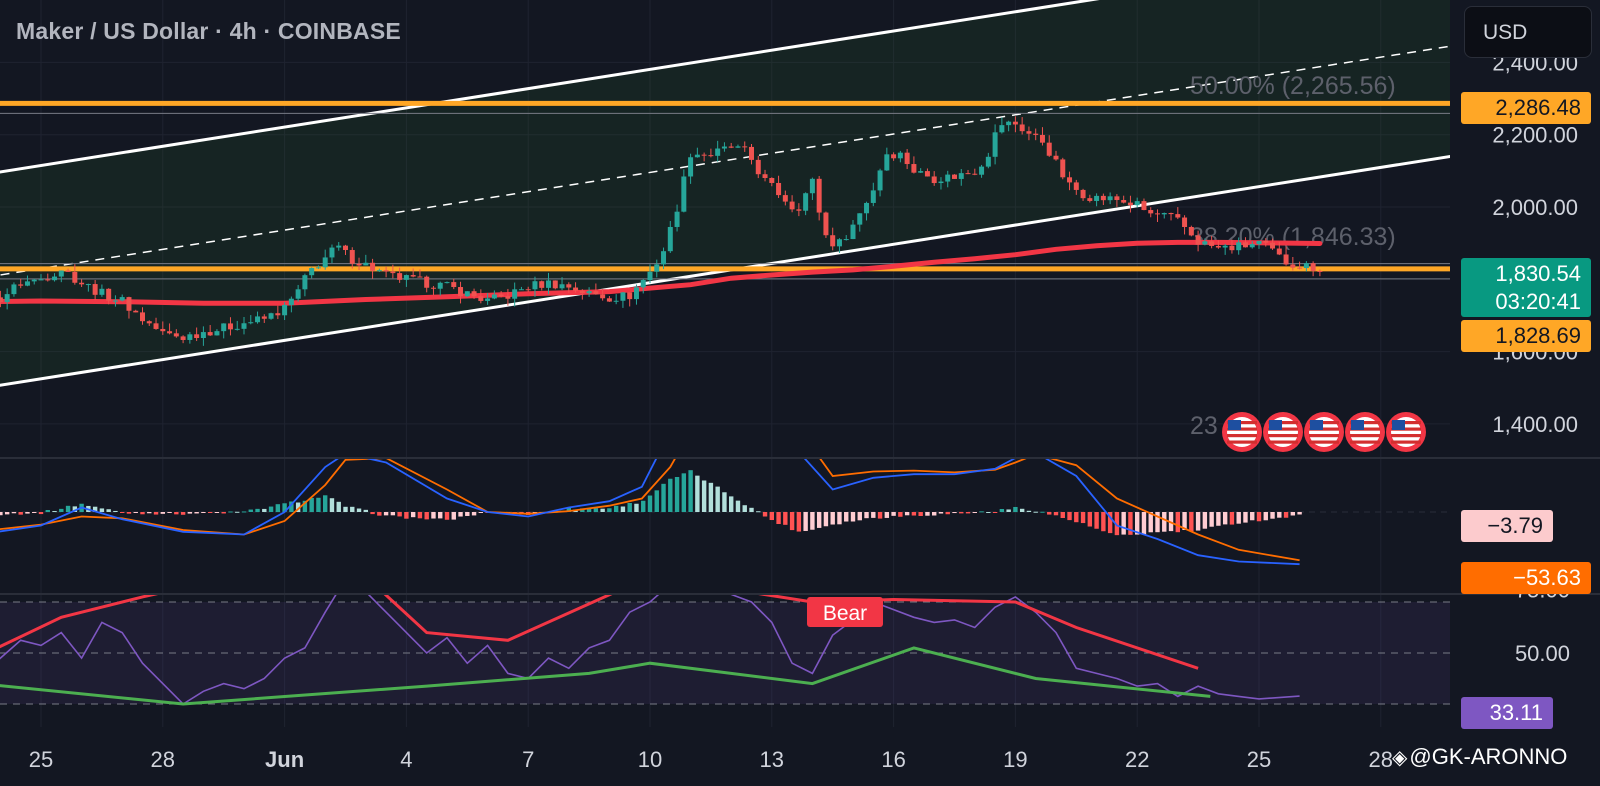 Image resolution: width=1600 pixels, height=786 pixels. Describe the element at coordinates (599, 632) in the screenshot. I see `rsi-bear-divergence-line` at that location.